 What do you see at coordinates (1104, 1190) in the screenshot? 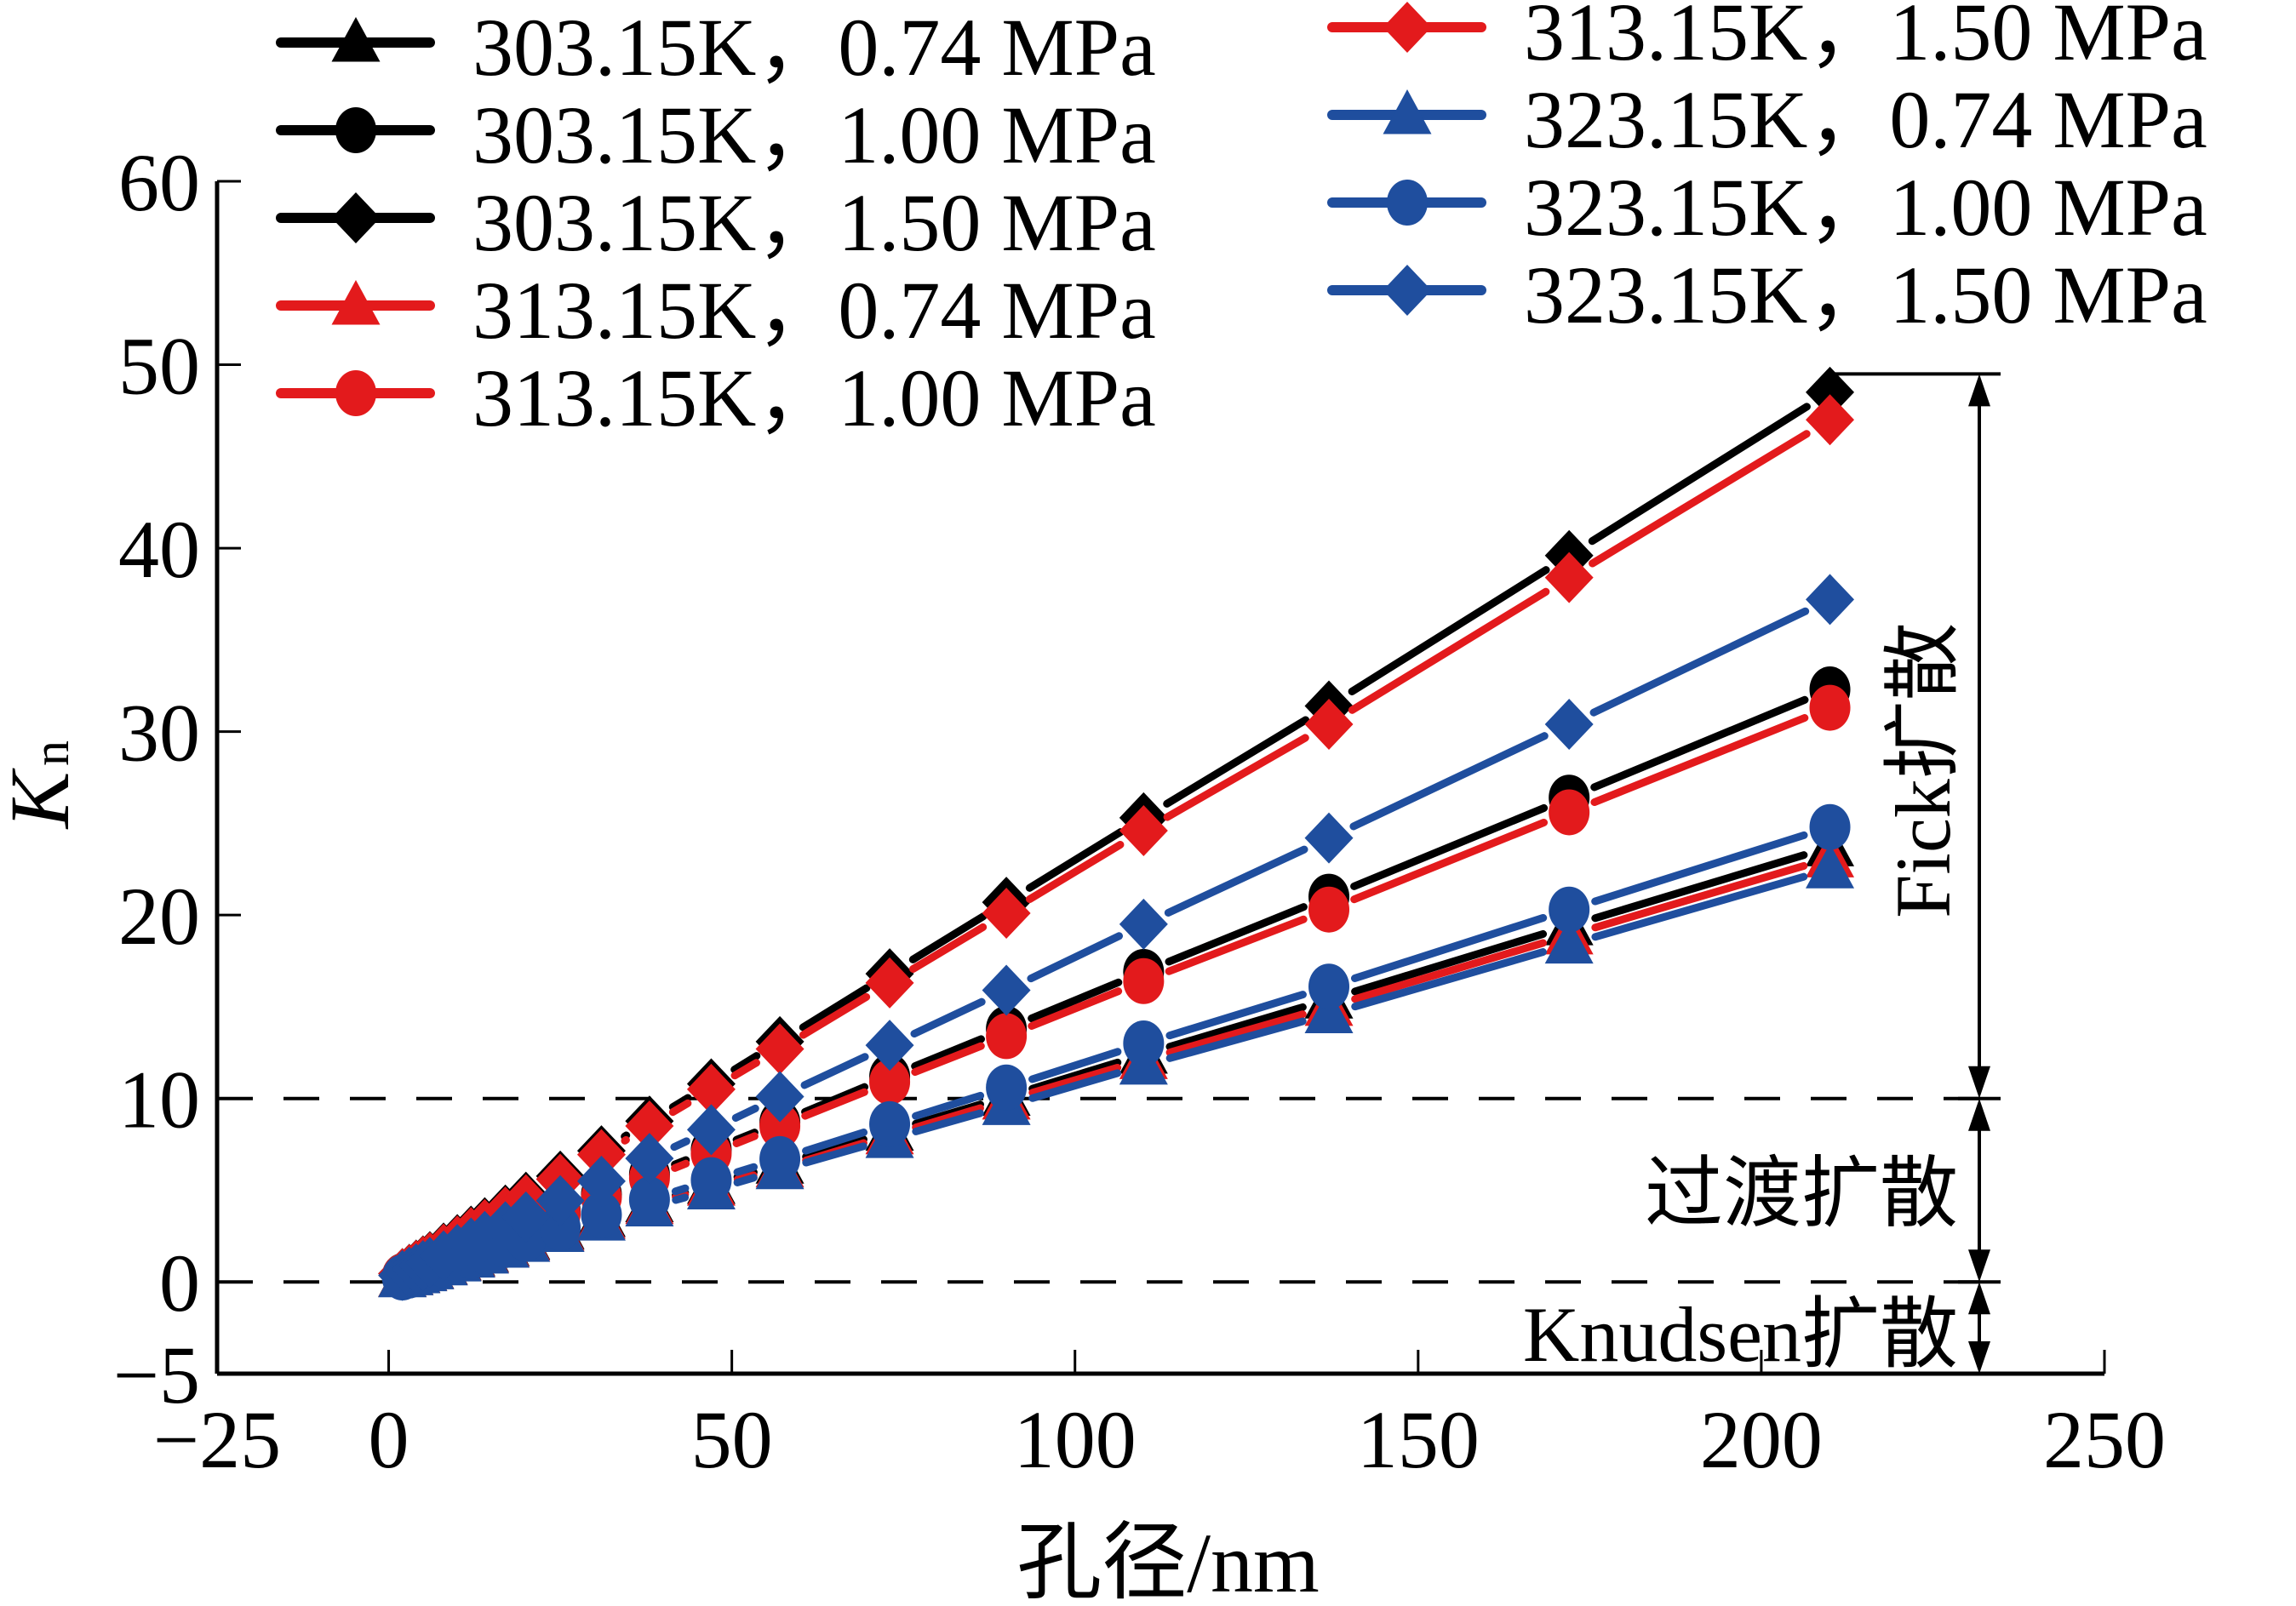
I see `reference-lines` at bounding box center [1104, 1190].